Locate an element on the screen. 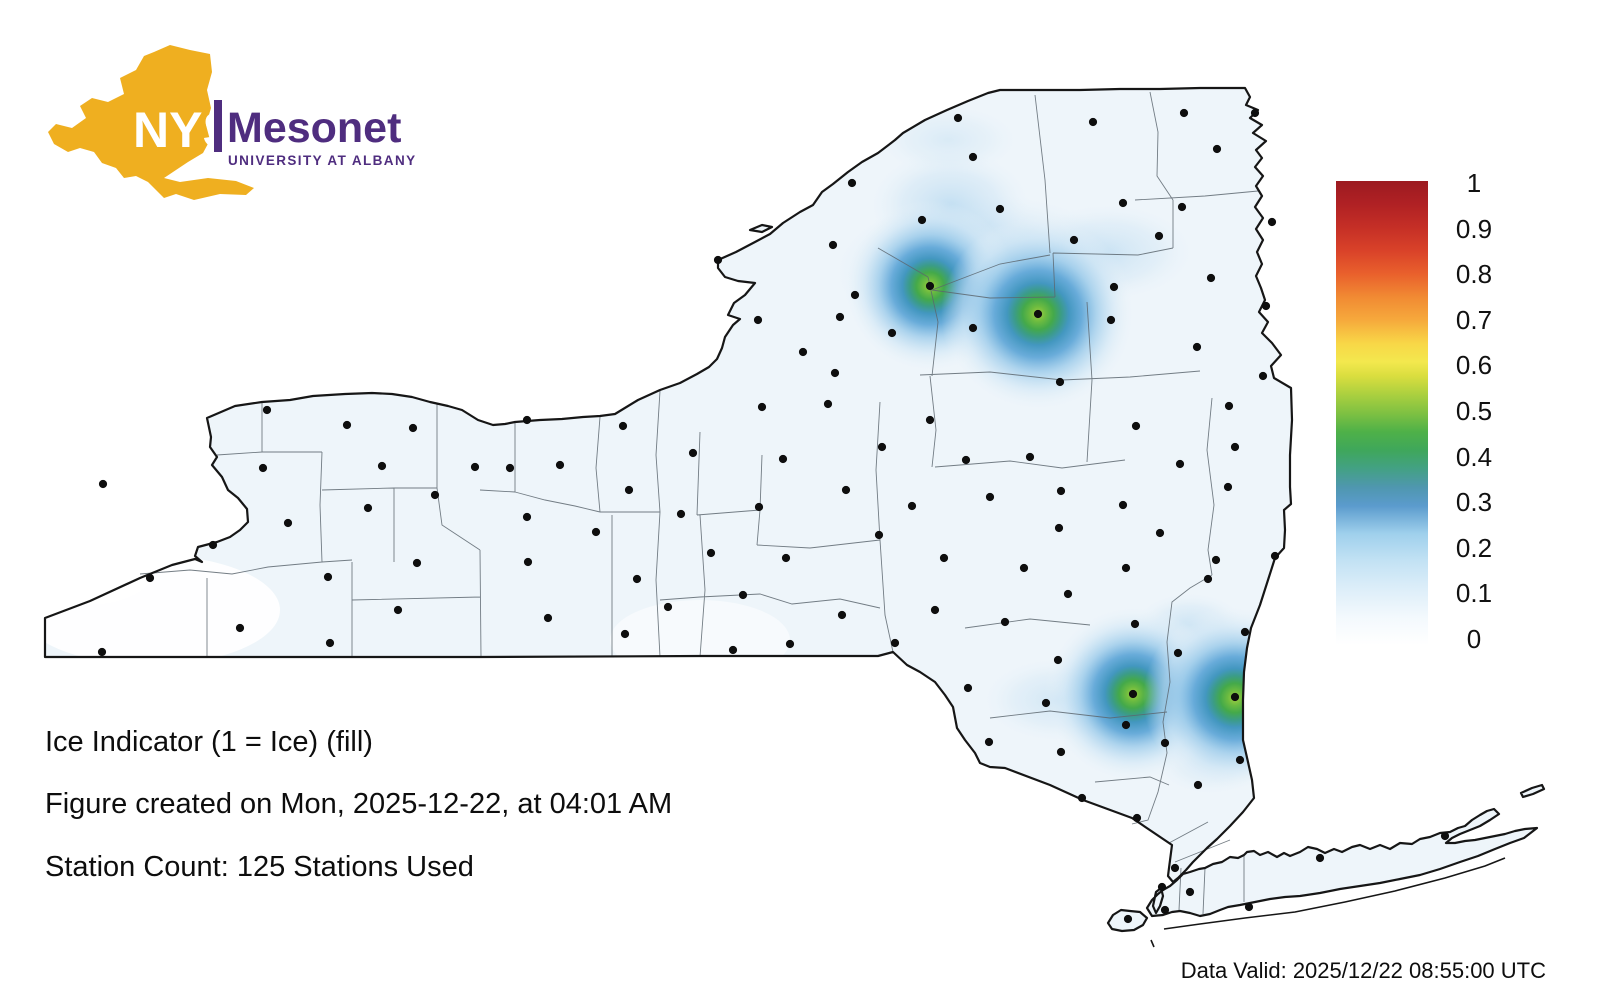 The height and width of the screenshot is (1000, 1600). nys-mesonet-logo: NYS Mesonet UNIVERSITY AT ALBANY is located at coordinates (232, 122).